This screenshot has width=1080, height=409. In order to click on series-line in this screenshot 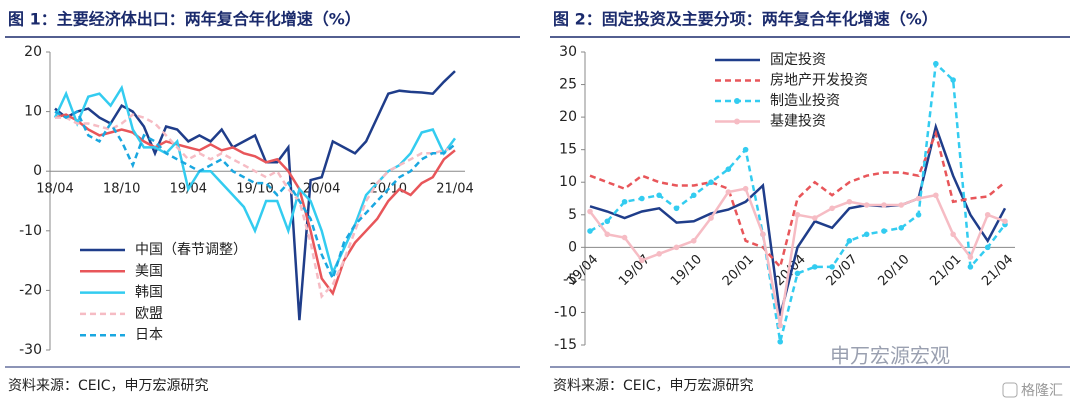, I will do `click(797, 199)`.